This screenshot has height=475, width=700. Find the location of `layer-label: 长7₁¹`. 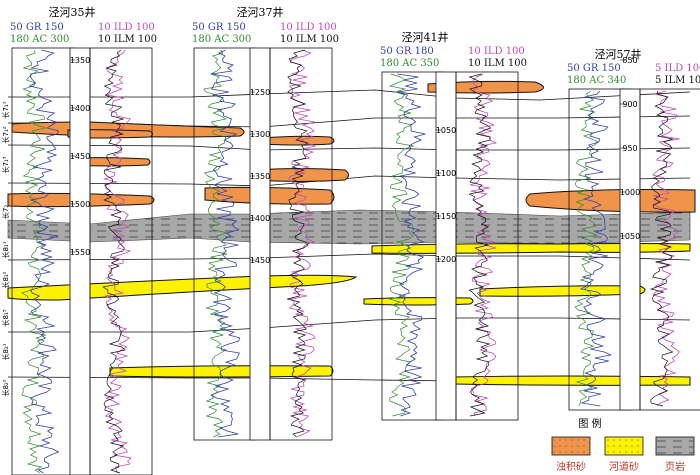

layer-label: 长7₁¹ is located at coordinates (5, 109).